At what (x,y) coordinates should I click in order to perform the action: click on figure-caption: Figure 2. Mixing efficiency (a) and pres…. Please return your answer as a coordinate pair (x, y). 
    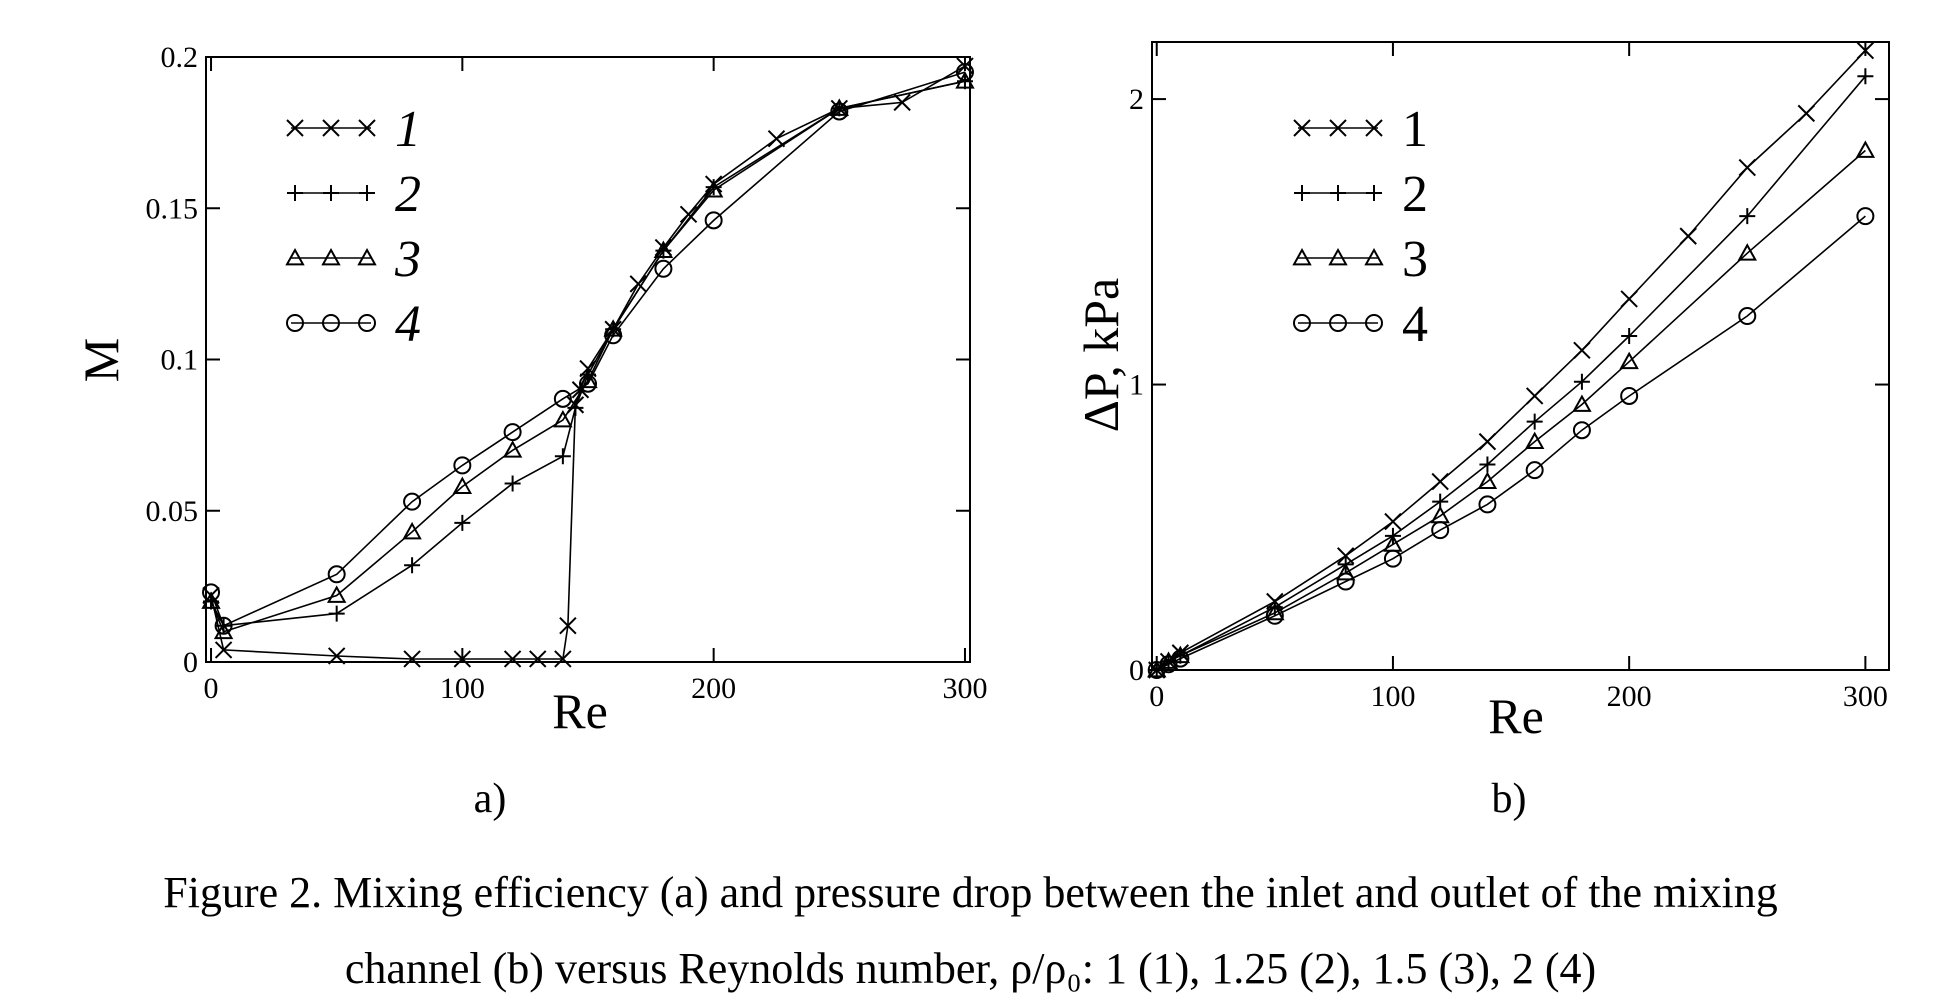
    Looking at the image, I should click on (970, 931).